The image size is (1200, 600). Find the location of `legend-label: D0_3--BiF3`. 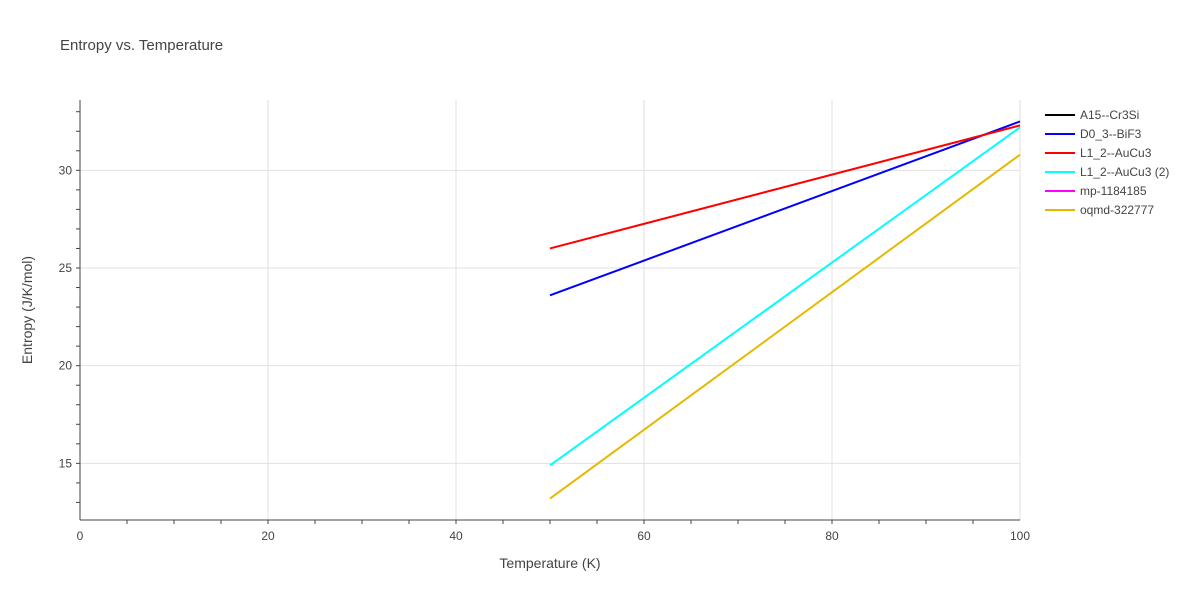

legend-label: D0_3--BiF3 is located at coordinates (1111, 134).